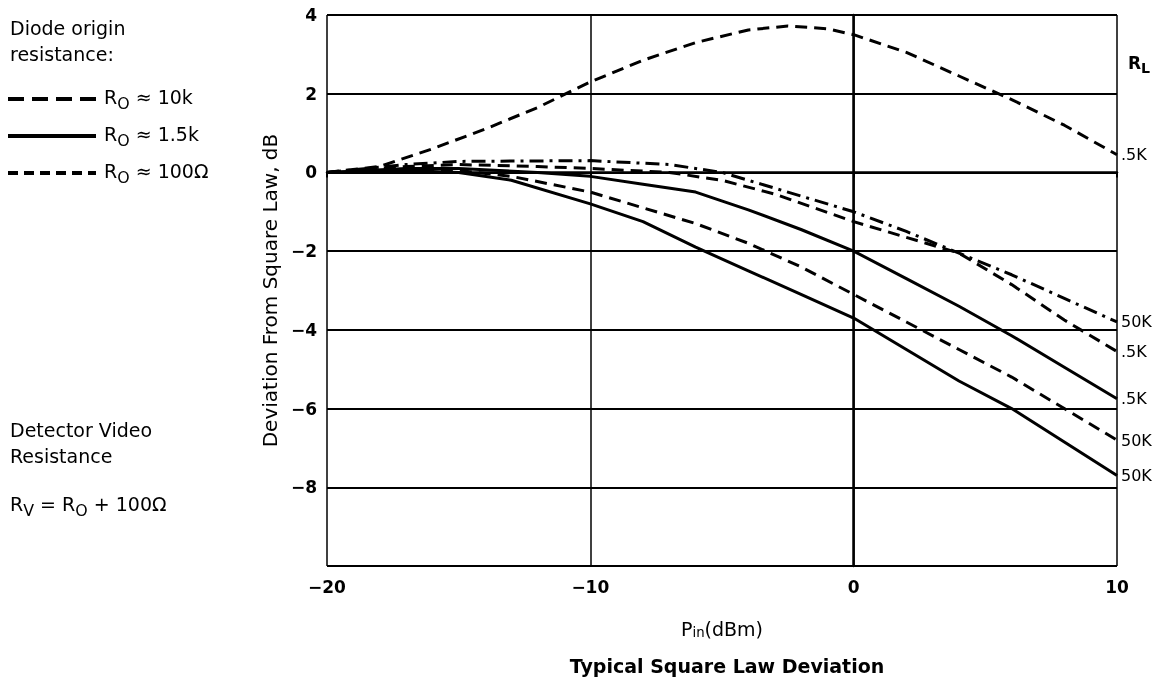 The image size is (1170, 684). Describe the element at coordinates (82, 443) in the screenshot. I see `text: Detector Video Resistance` at that location.